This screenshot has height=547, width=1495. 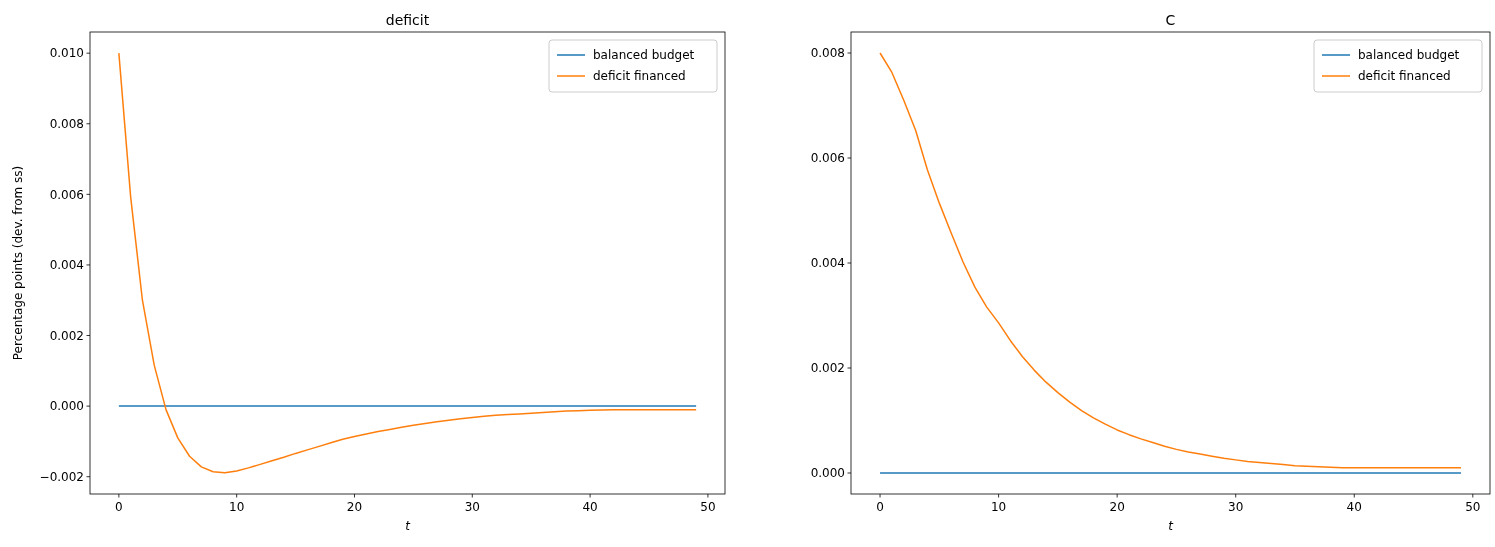 What do you see at coordinates (66, 53) in the screenshot?
I see `y-tick-label: 0.010` at bounding box center [66, 53].